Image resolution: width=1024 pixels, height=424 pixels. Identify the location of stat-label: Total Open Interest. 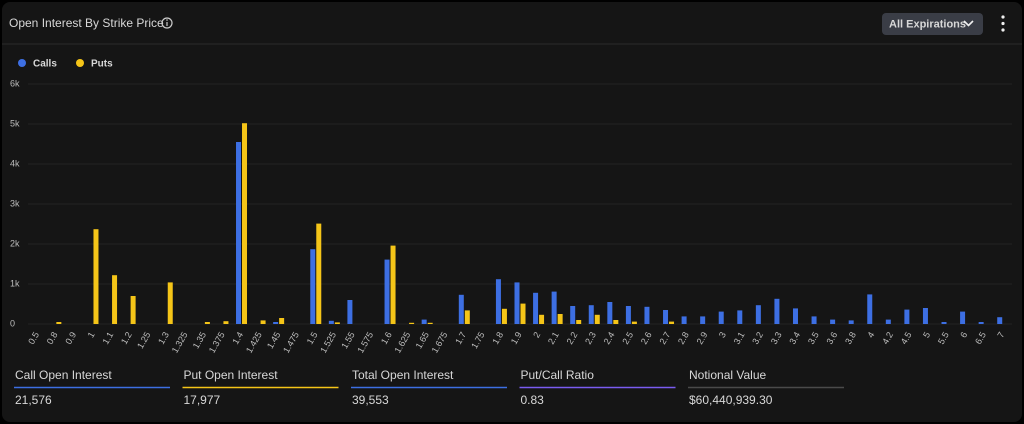
(403, 375).